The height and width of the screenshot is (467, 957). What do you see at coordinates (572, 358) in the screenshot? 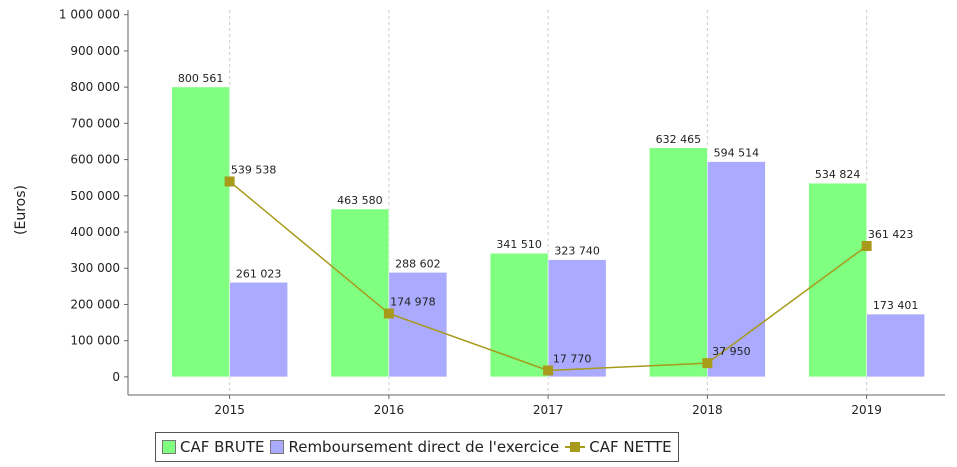
I see `value-label: 17 770` at bounding box center [572, 358].